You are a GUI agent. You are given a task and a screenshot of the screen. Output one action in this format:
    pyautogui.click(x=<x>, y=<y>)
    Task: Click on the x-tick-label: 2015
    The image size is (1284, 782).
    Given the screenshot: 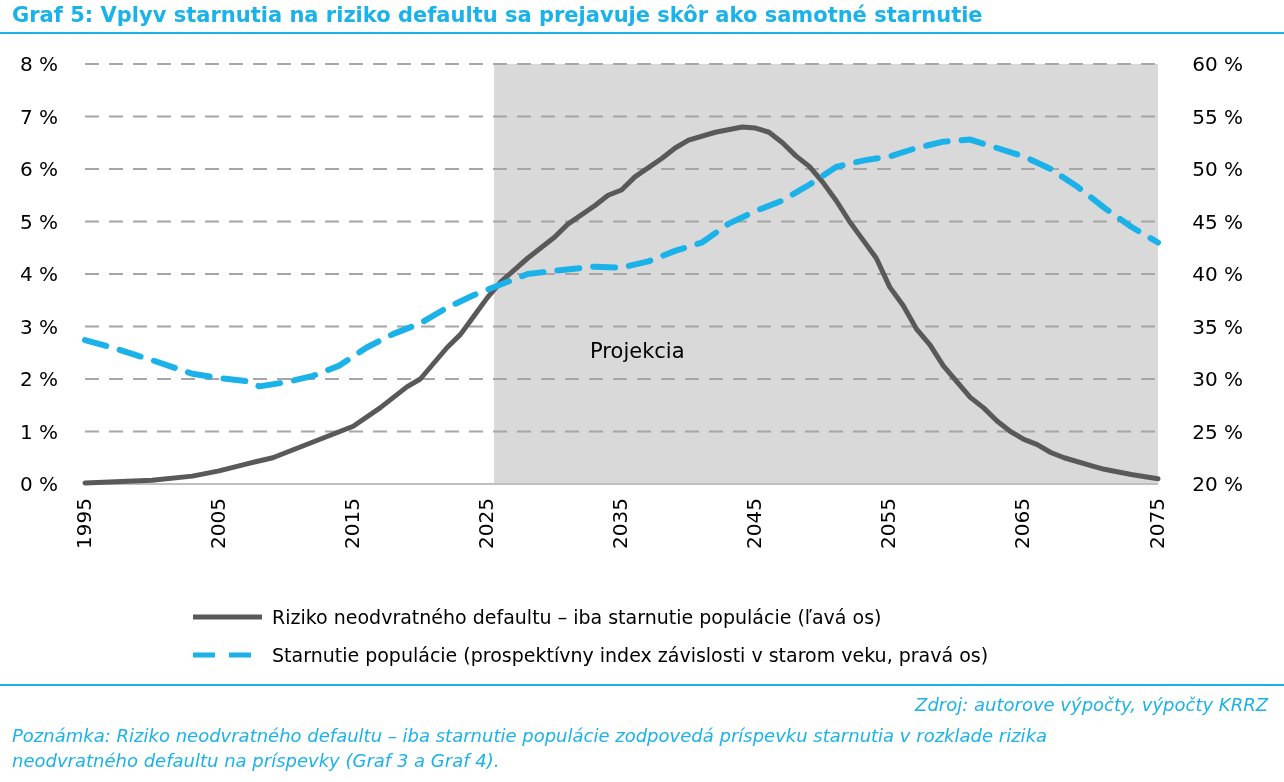 What is the action you would take?
    pyautogui.click(x=351, y=523)
    